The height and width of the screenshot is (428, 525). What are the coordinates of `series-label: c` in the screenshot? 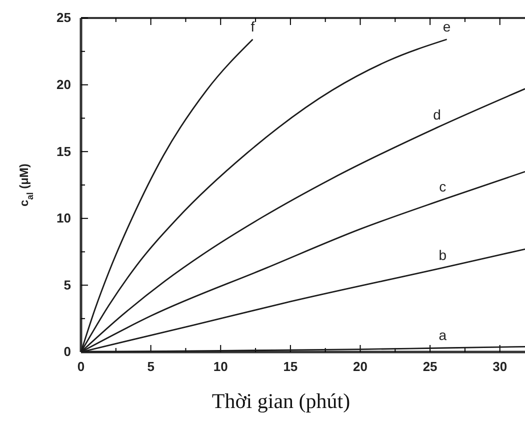 It's located at (442, 186).